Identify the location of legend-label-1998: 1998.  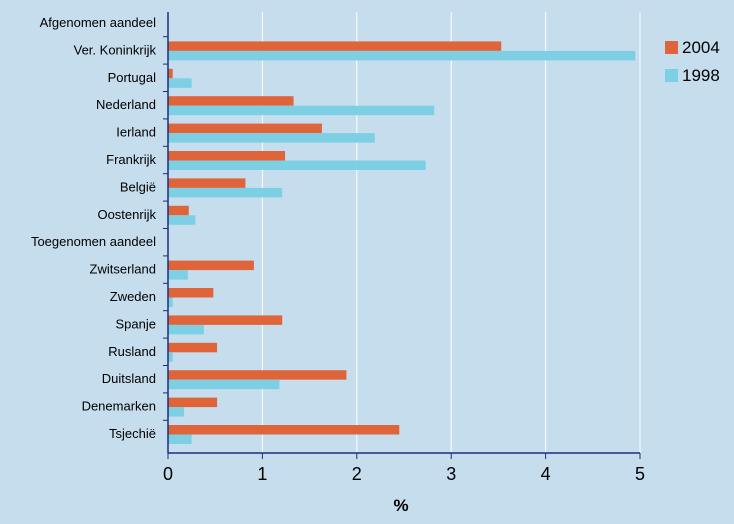
(701, 75).